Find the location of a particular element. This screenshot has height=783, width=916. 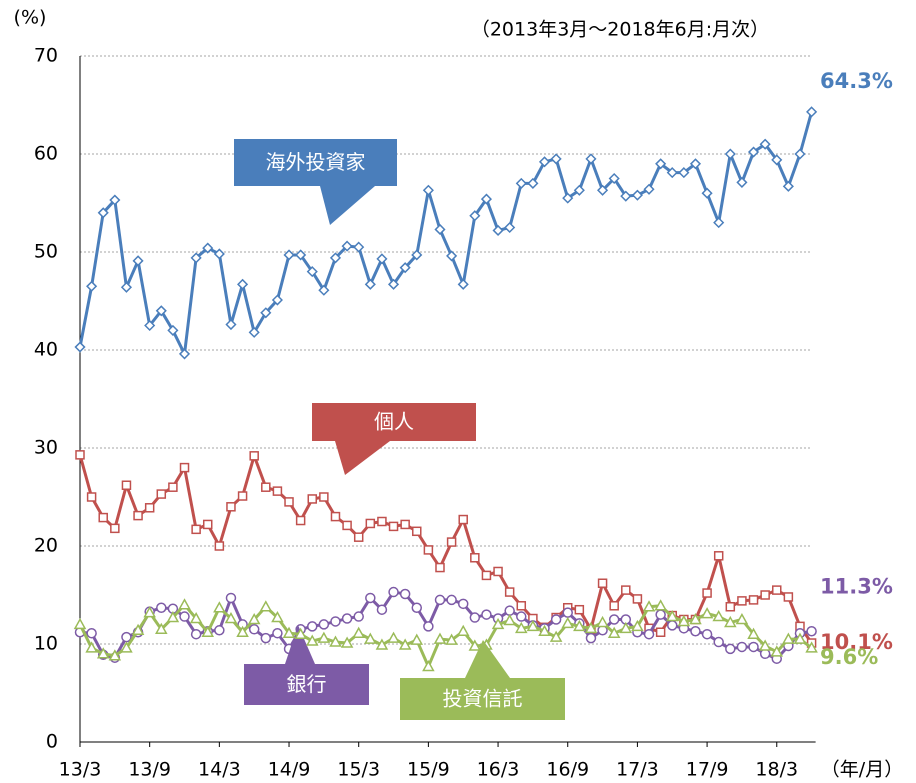

x-tick-label: 16/9 is located at coordinates (567, 770).